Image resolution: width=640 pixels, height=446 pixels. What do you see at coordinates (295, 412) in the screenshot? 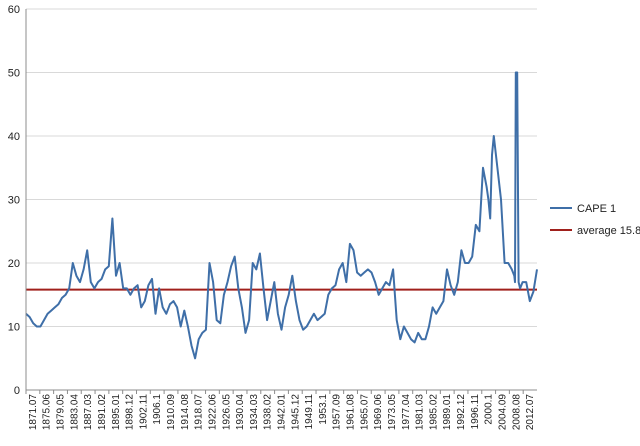
I see `x-tick-label: 1945.12` at bounding box center [295, 412].